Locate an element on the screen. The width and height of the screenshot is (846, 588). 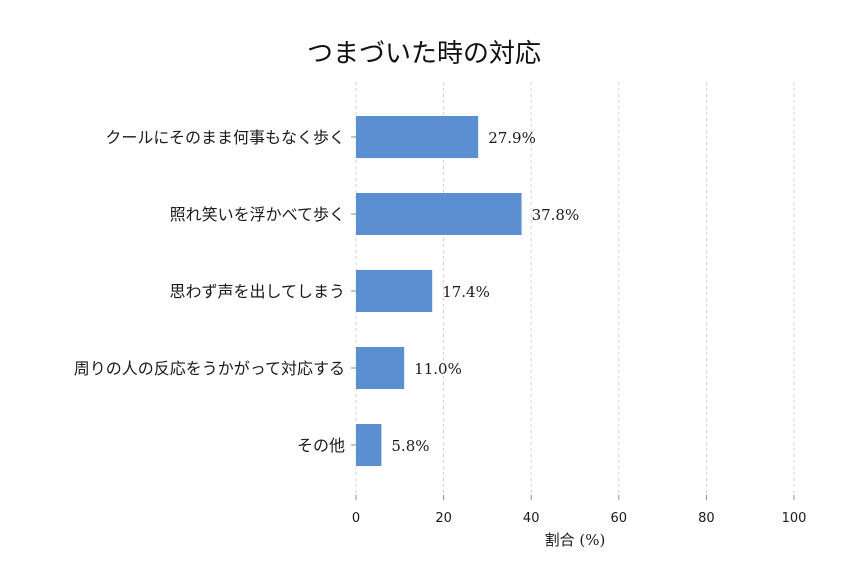
x-tick-label-40: 40 is located at coordinates (531, 518).